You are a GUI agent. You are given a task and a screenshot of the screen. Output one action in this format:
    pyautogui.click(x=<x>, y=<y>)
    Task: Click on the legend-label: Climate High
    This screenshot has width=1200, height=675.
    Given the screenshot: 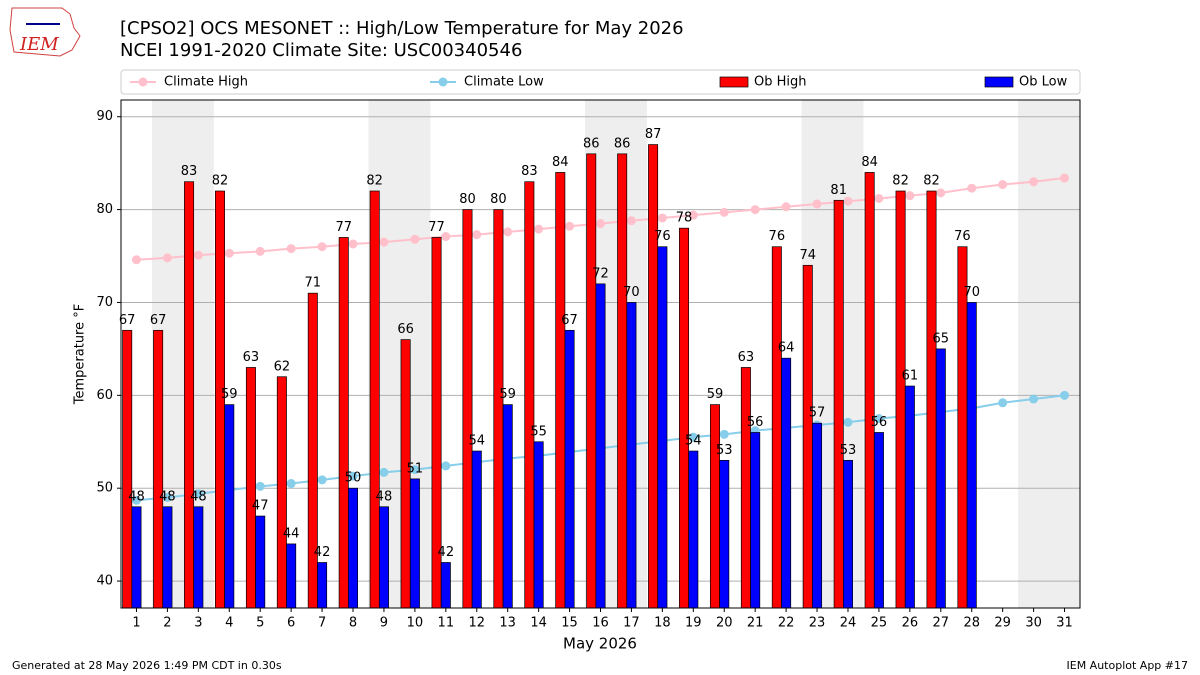 What is the action you would take?
    pyautogui.click(x=206, y=82)
    